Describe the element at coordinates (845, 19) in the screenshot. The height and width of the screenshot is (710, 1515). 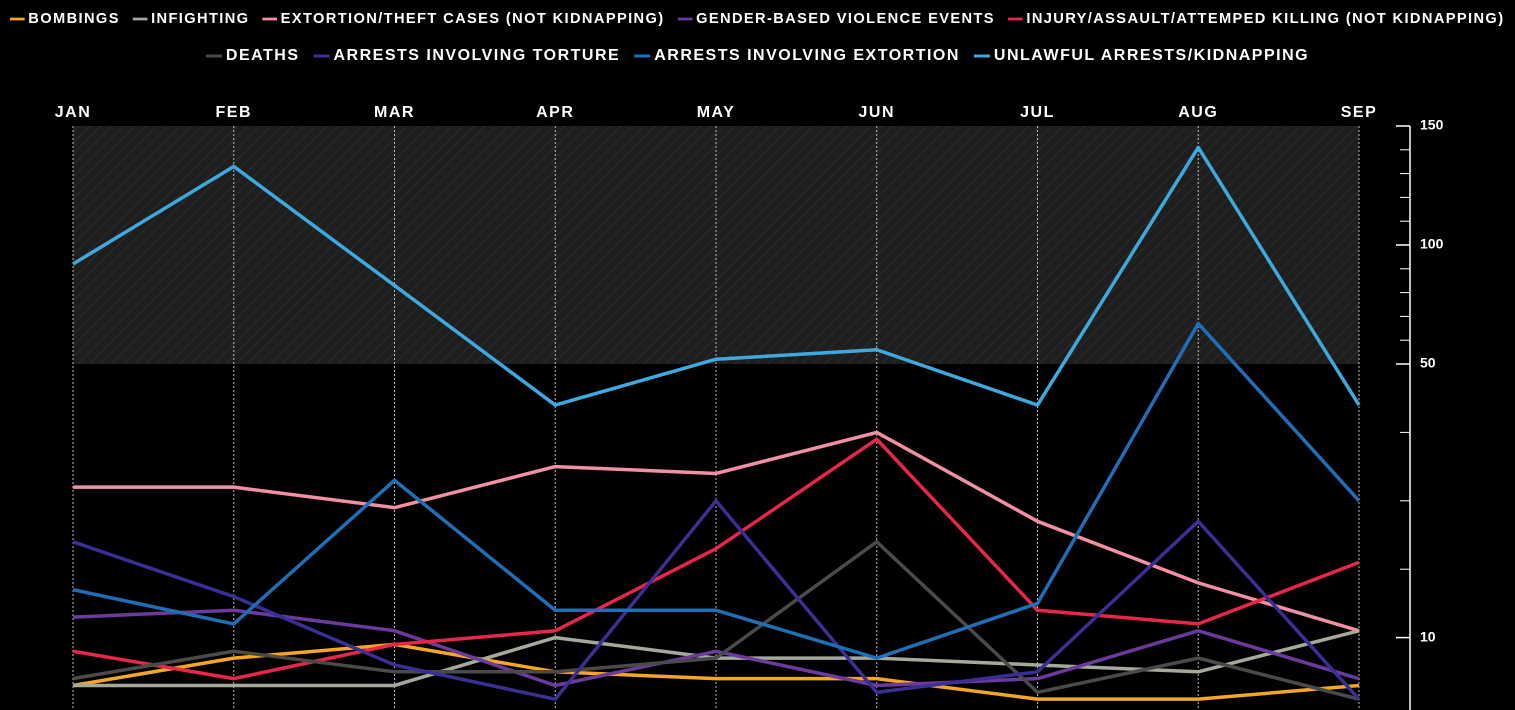
I see `legend-label: GENDER-BASED VIOLENCE EVENTS` at that location.